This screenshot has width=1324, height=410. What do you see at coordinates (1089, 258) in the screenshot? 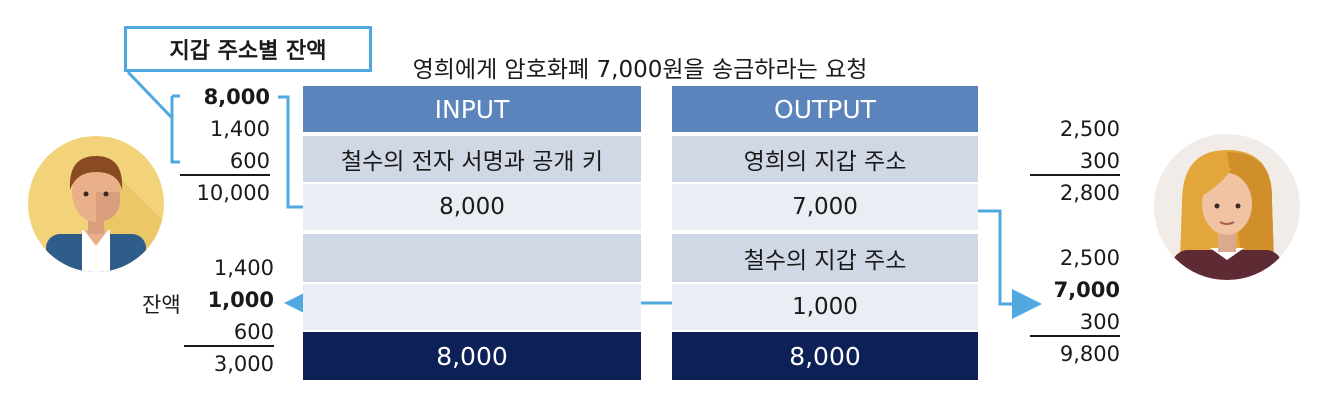
I see `right-bottom-value: 2,500` at bounding box center [1089, 258].